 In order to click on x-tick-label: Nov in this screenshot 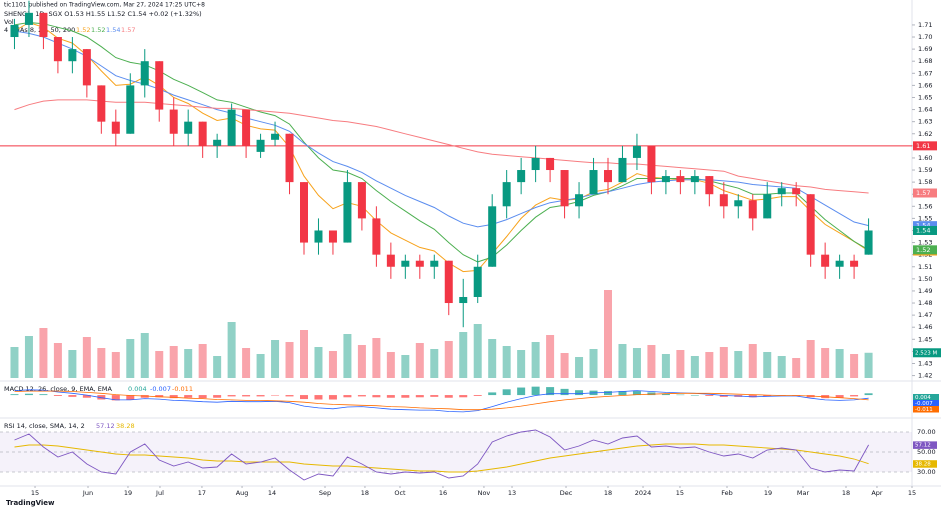, I will do `click(484, 493)`.